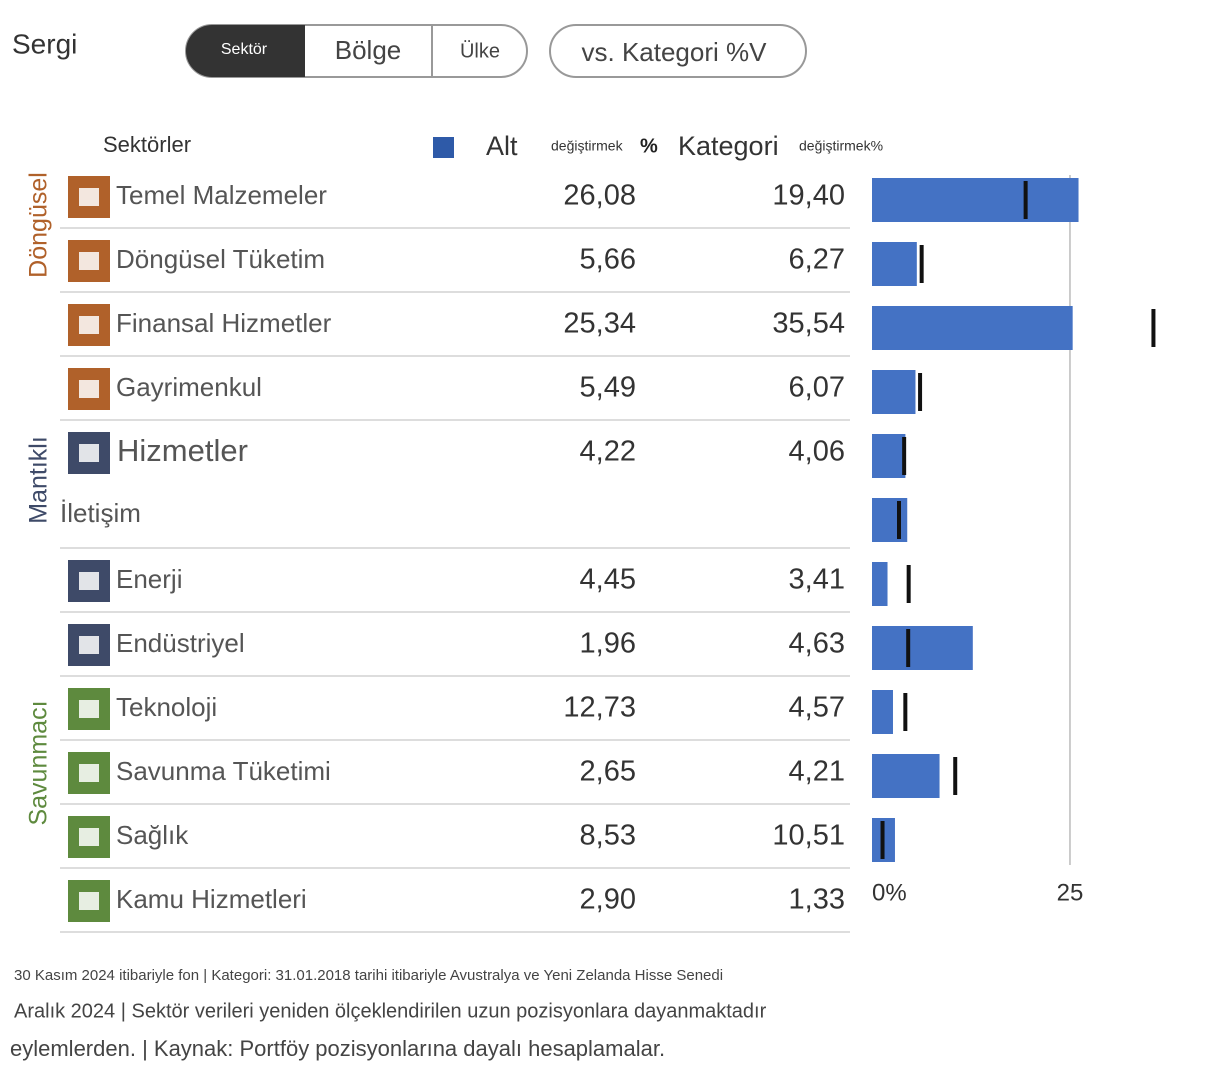 The image size is (1205, 1089). Describe the element at coordinates (149, 579) in the screenshot. I see `row-label: Enerji` at that location.